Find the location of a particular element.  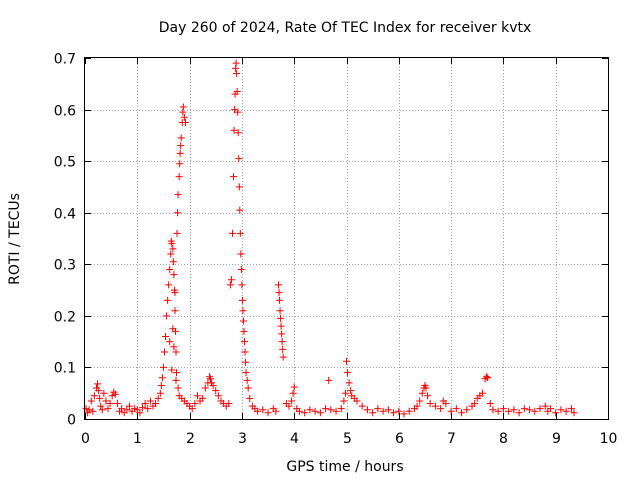

x-tick-label: 4 is located at coordinates (294, 439).